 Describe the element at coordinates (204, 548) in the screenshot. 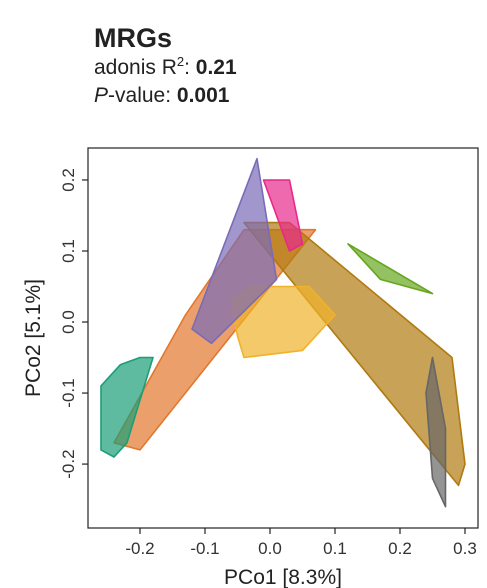

I see `x-tick-label: -0.1` at that location.